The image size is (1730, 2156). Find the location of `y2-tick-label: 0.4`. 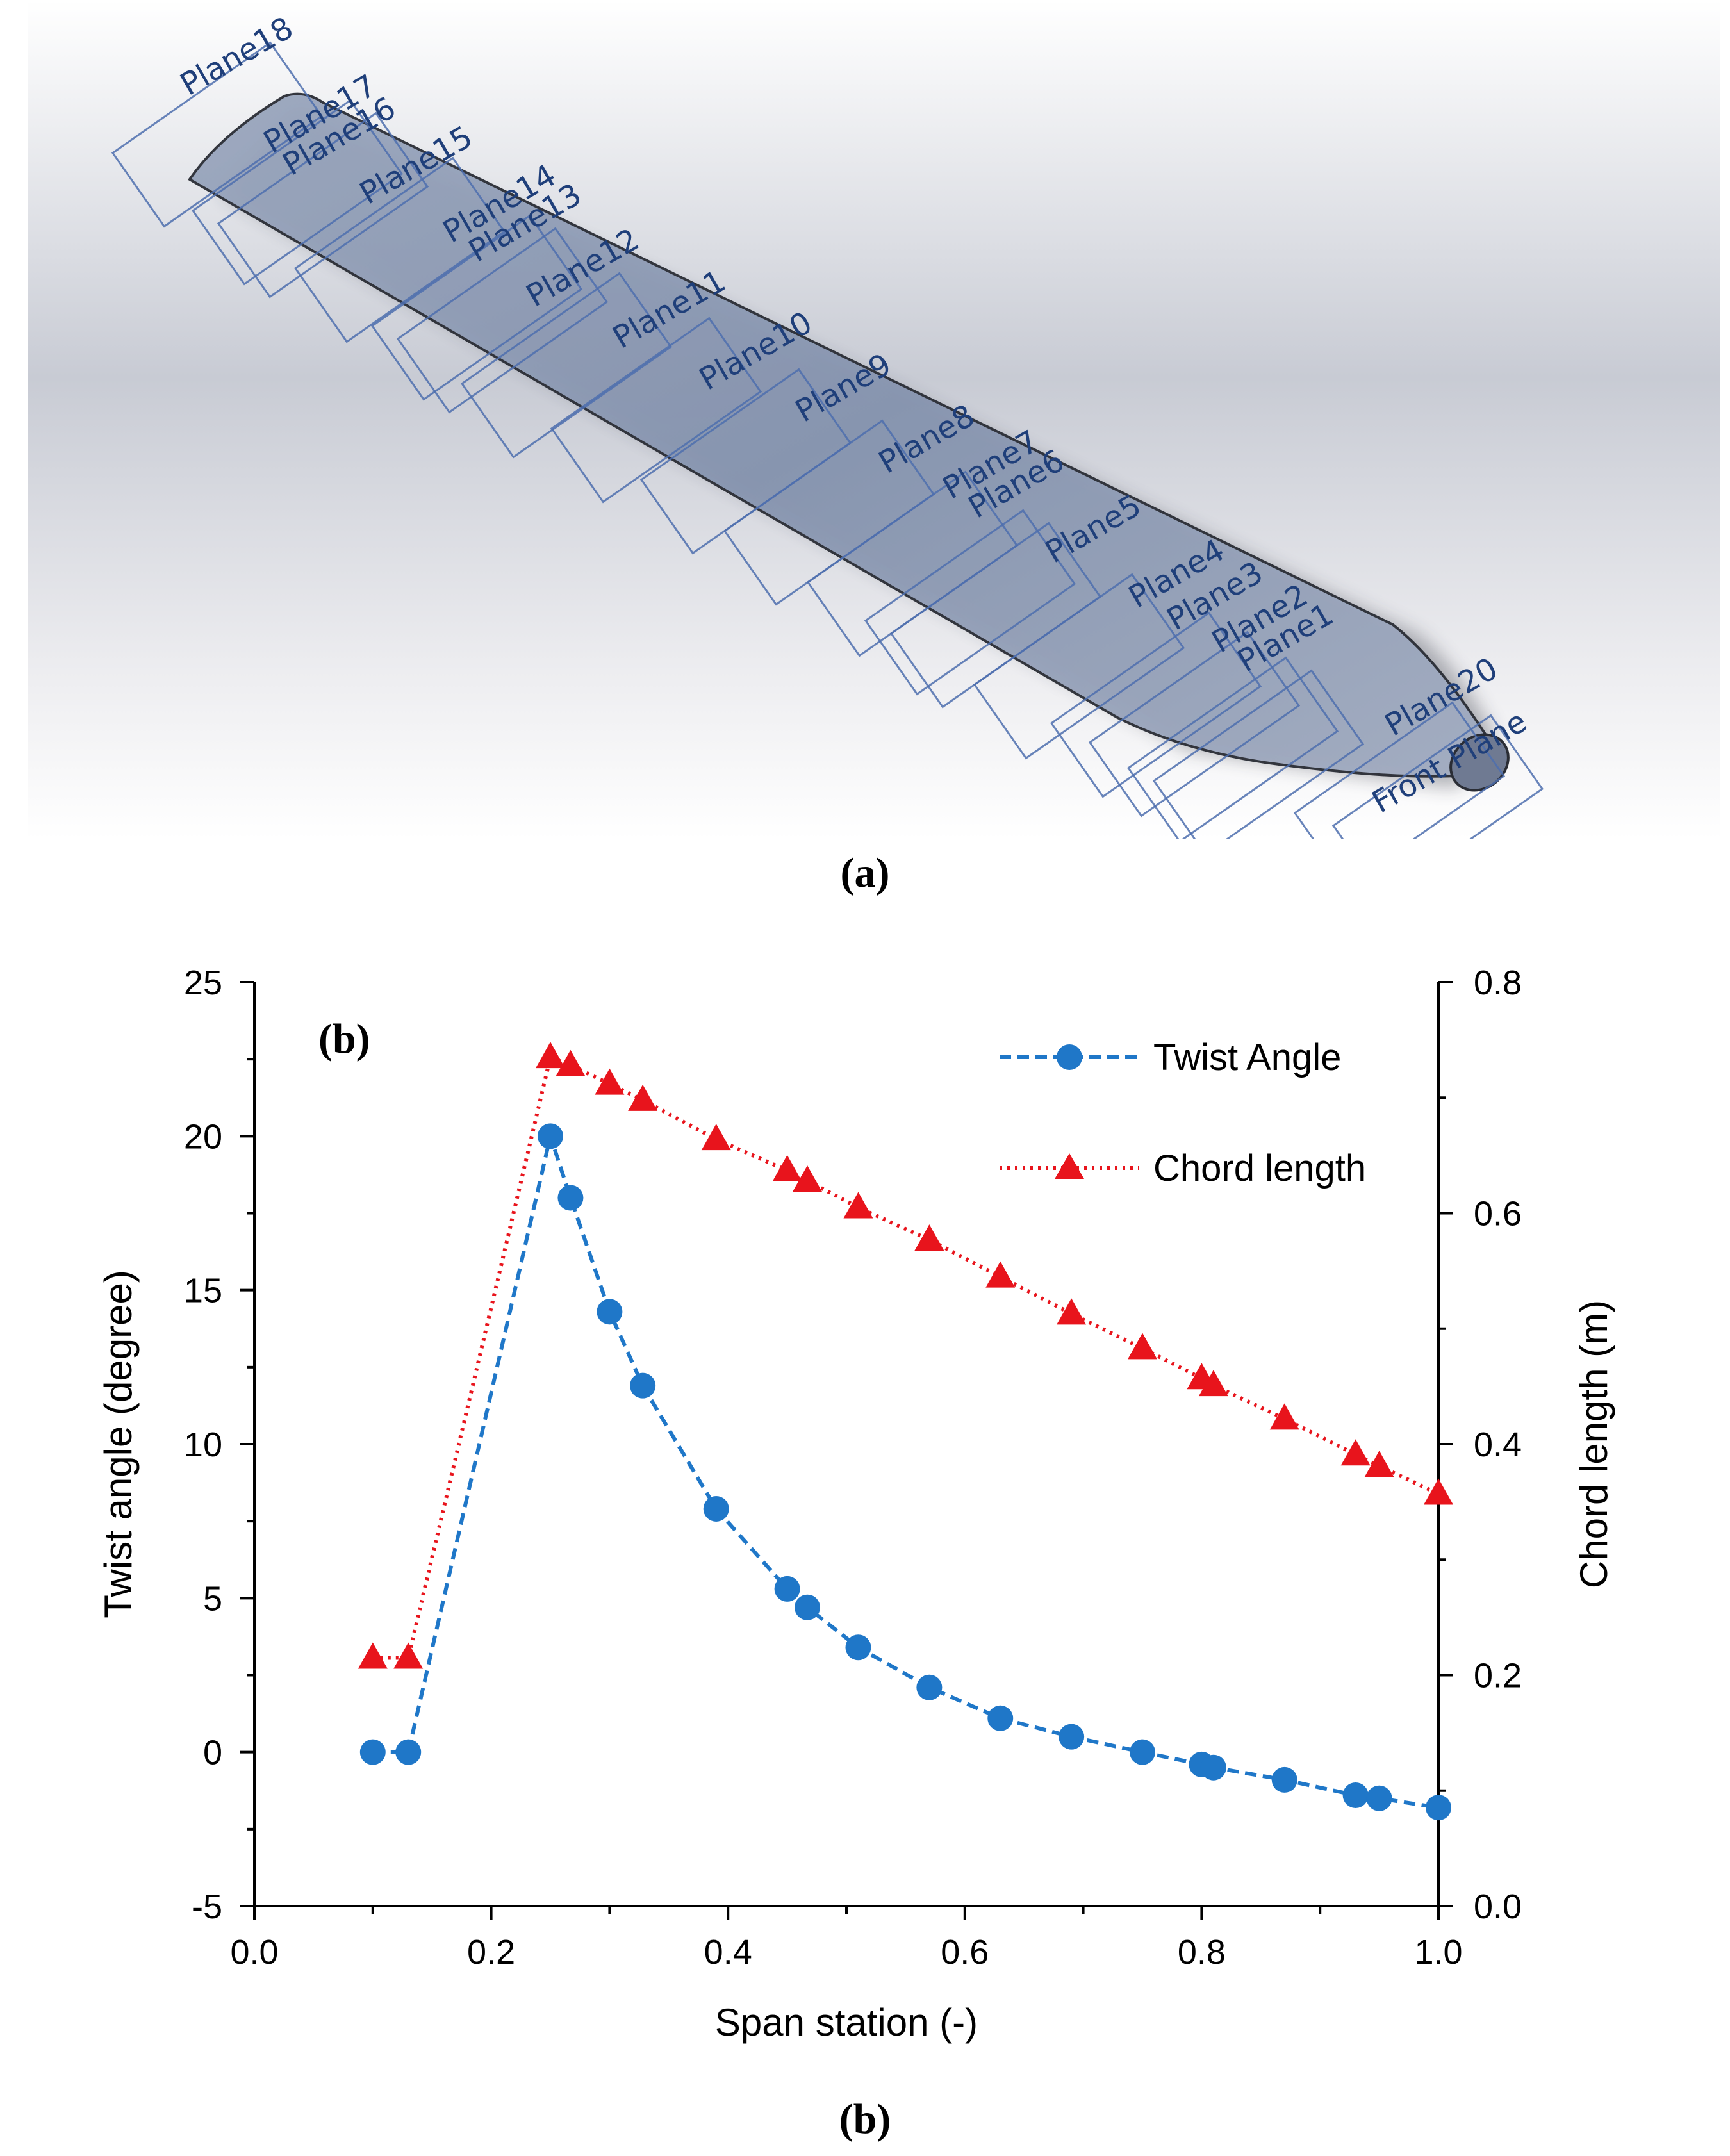

y2-tick-label: 0.4 is located at coordinates (1498, 1445).